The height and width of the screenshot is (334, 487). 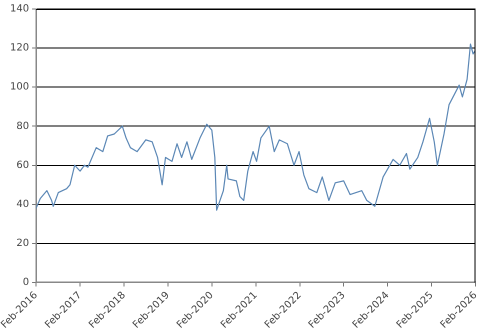 I want to click on y-tick-label: 80, so click(x=23, y=126).